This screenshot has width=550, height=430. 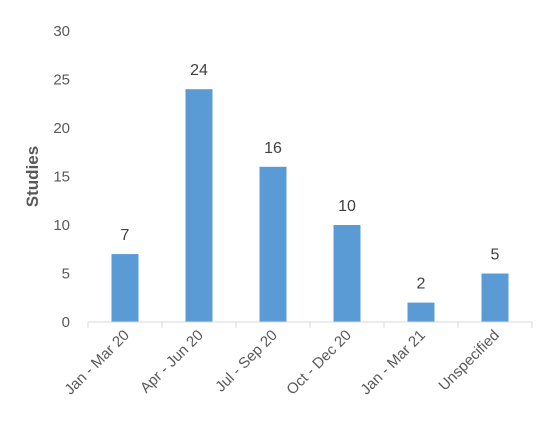 I want to click on x-tick-label: Jan - Mar 20, so click(x=97, y=363).